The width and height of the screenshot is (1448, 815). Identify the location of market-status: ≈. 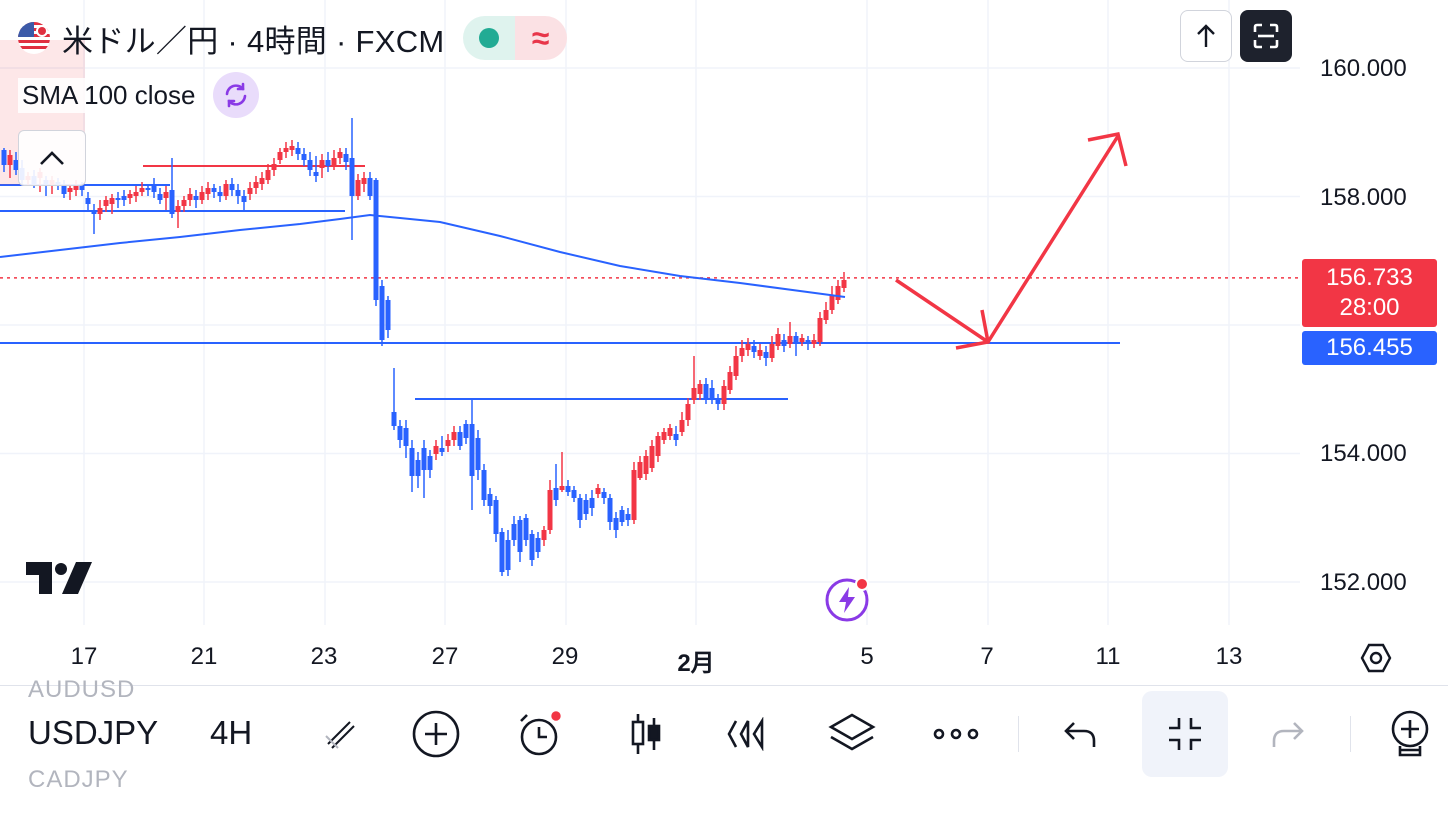
(514, 38).